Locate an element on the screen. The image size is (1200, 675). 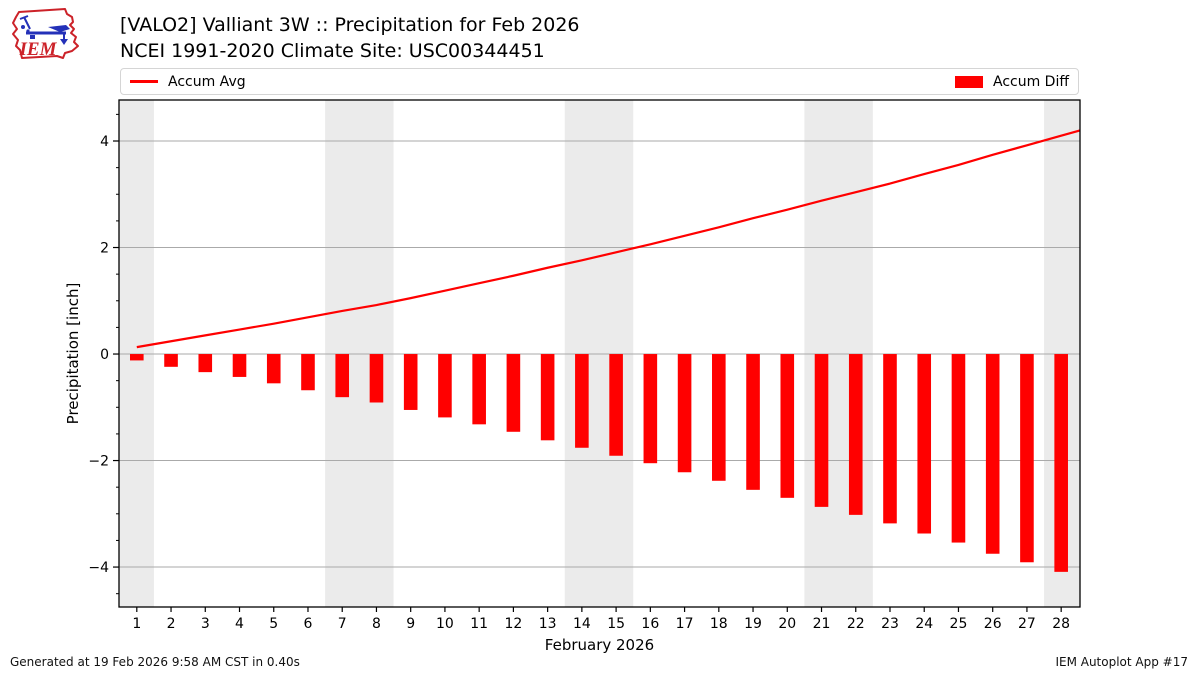
x-tick-label: 16 is located at coordinates (650, 624).